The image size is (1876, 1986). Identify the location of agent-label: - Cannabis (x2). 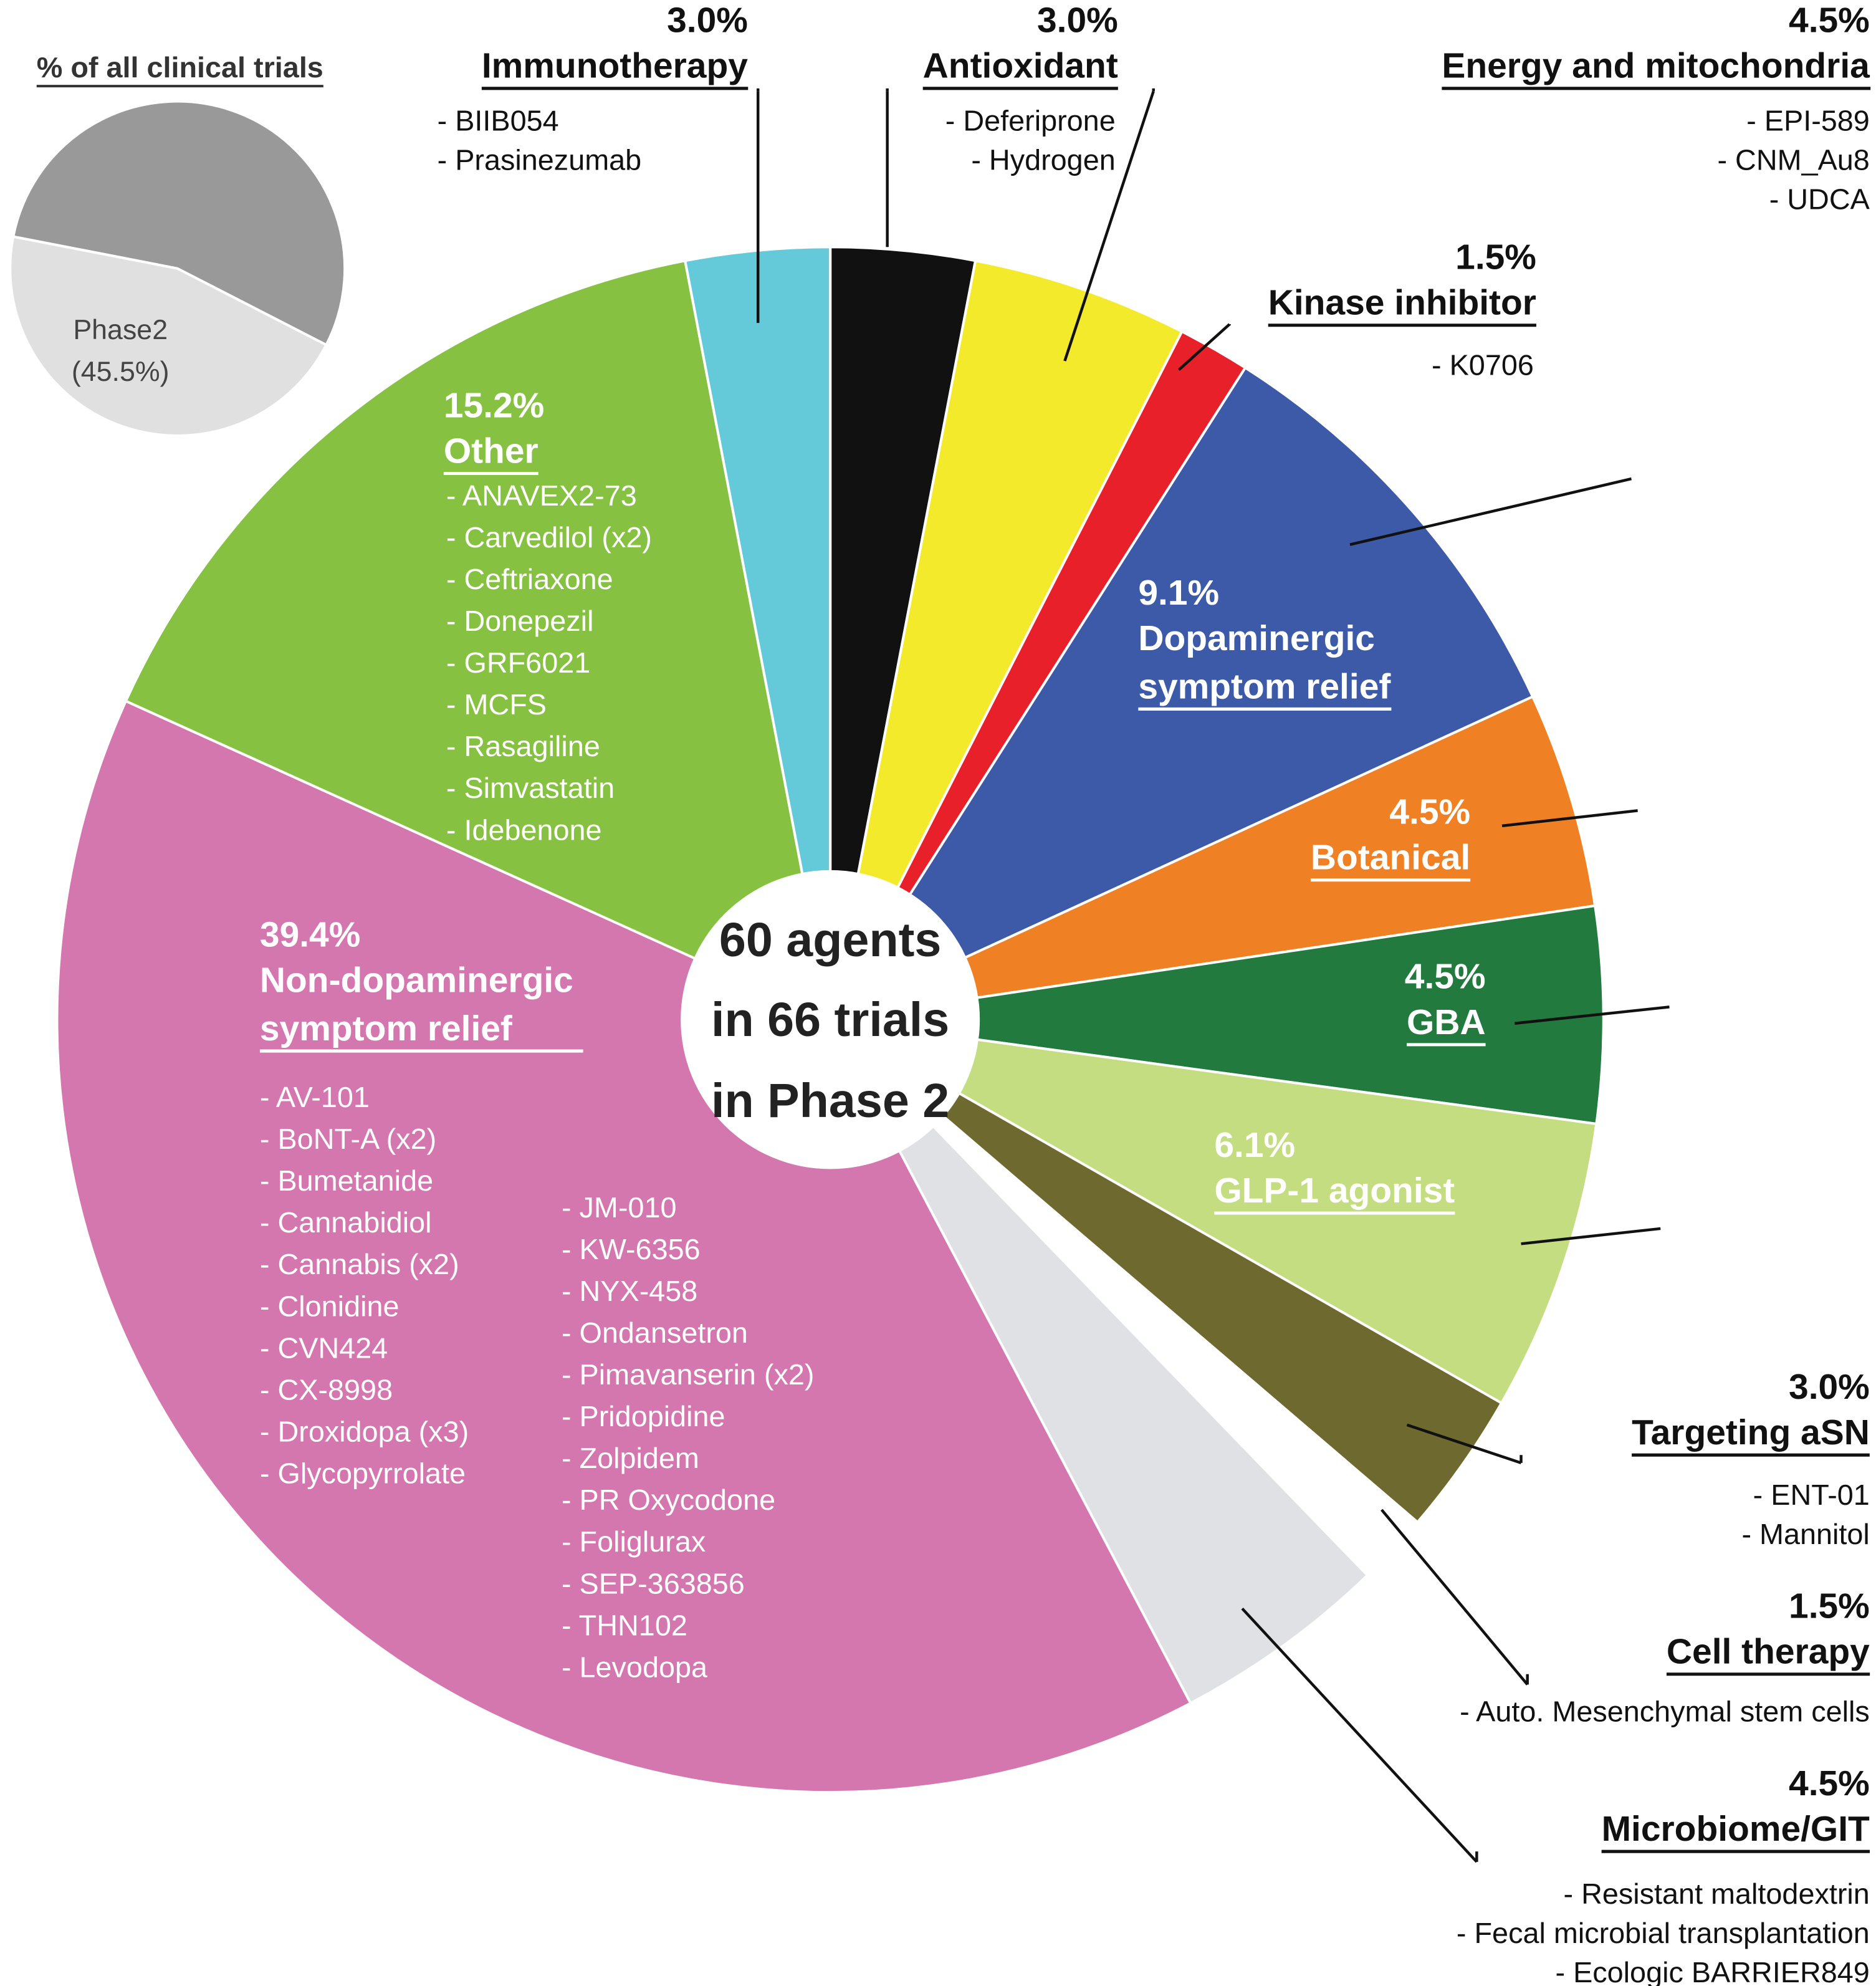
(359, 1264).